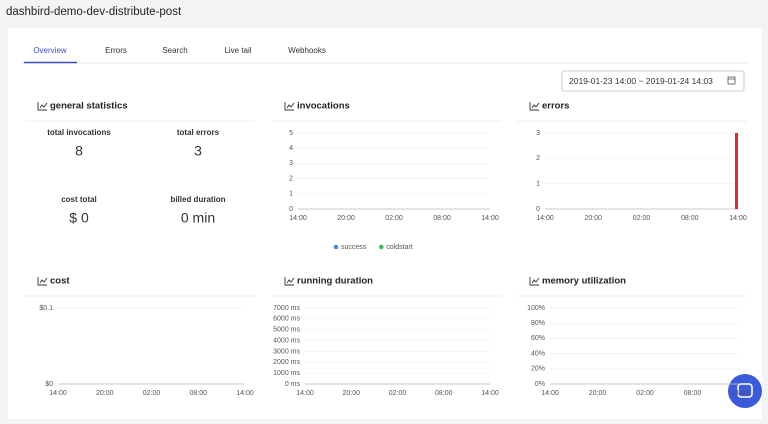 The height and width of the screenshot is (424, 768). What do you see at coordinates (79, 151) in the screenshot?
I see `stat-value: 8` at bounding box center [79, 151].